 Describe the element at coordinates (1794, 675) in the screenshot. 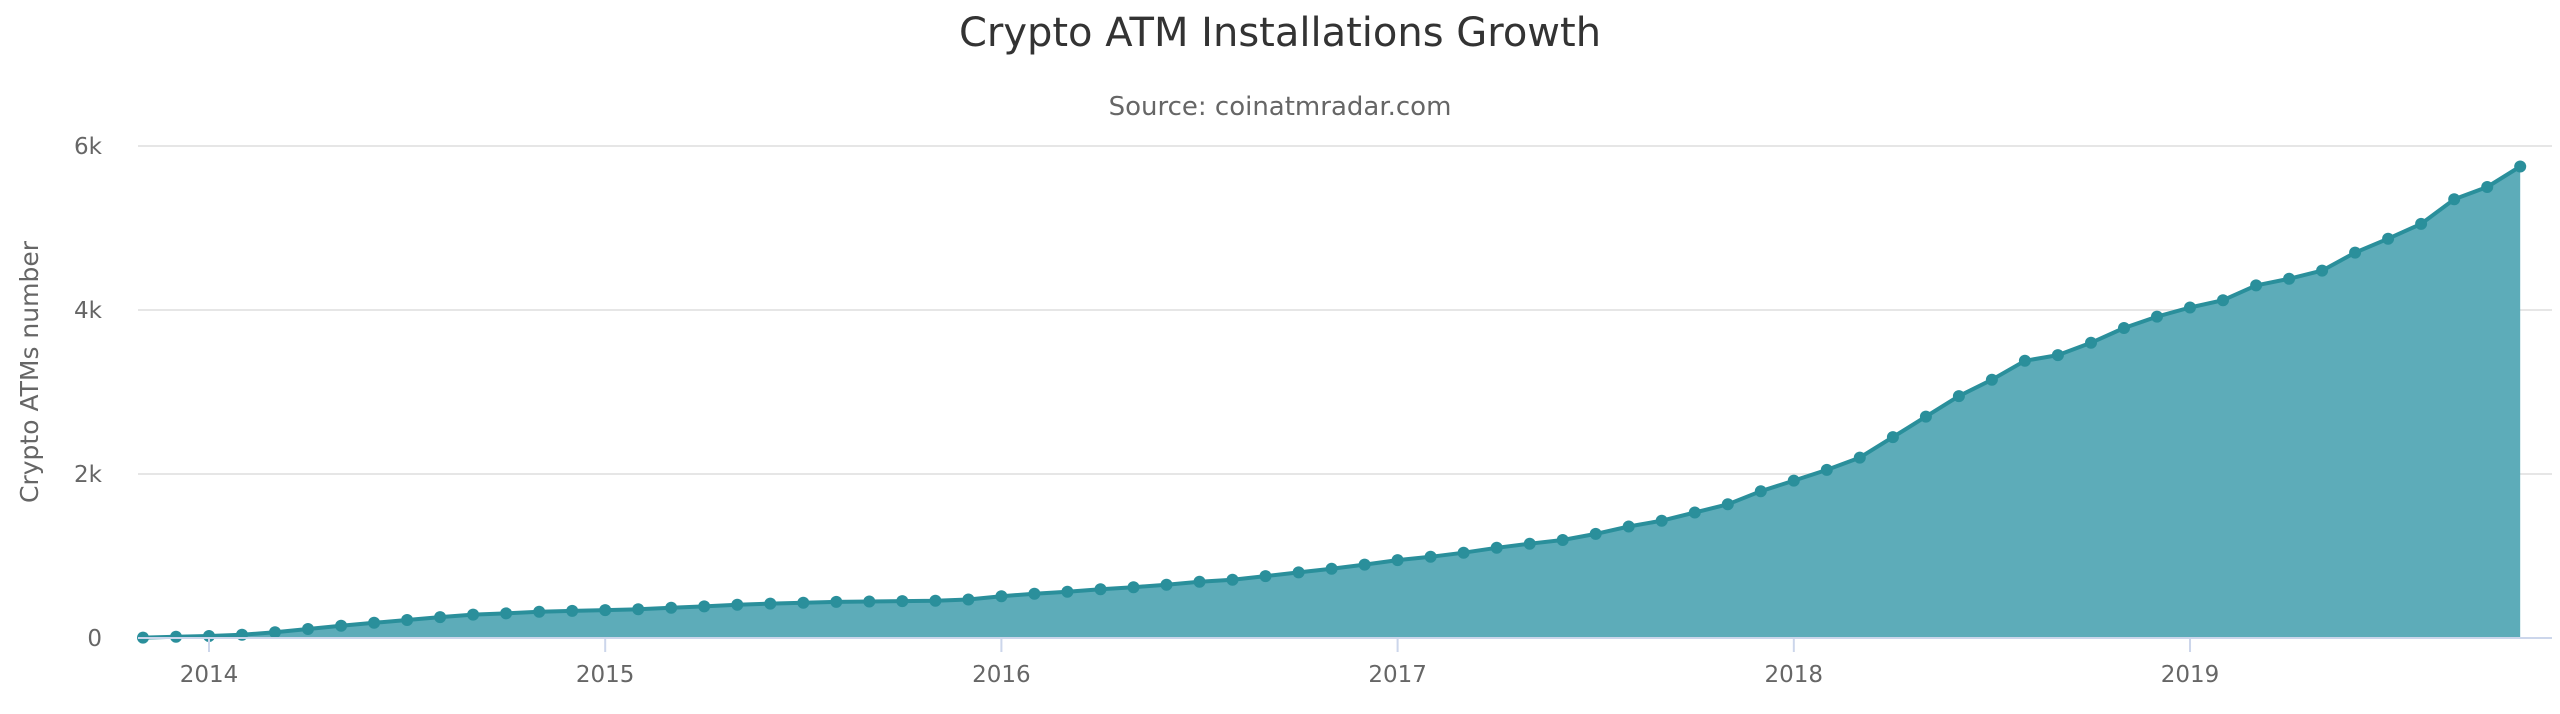

I see `x-tick-label: 2018` at that location.